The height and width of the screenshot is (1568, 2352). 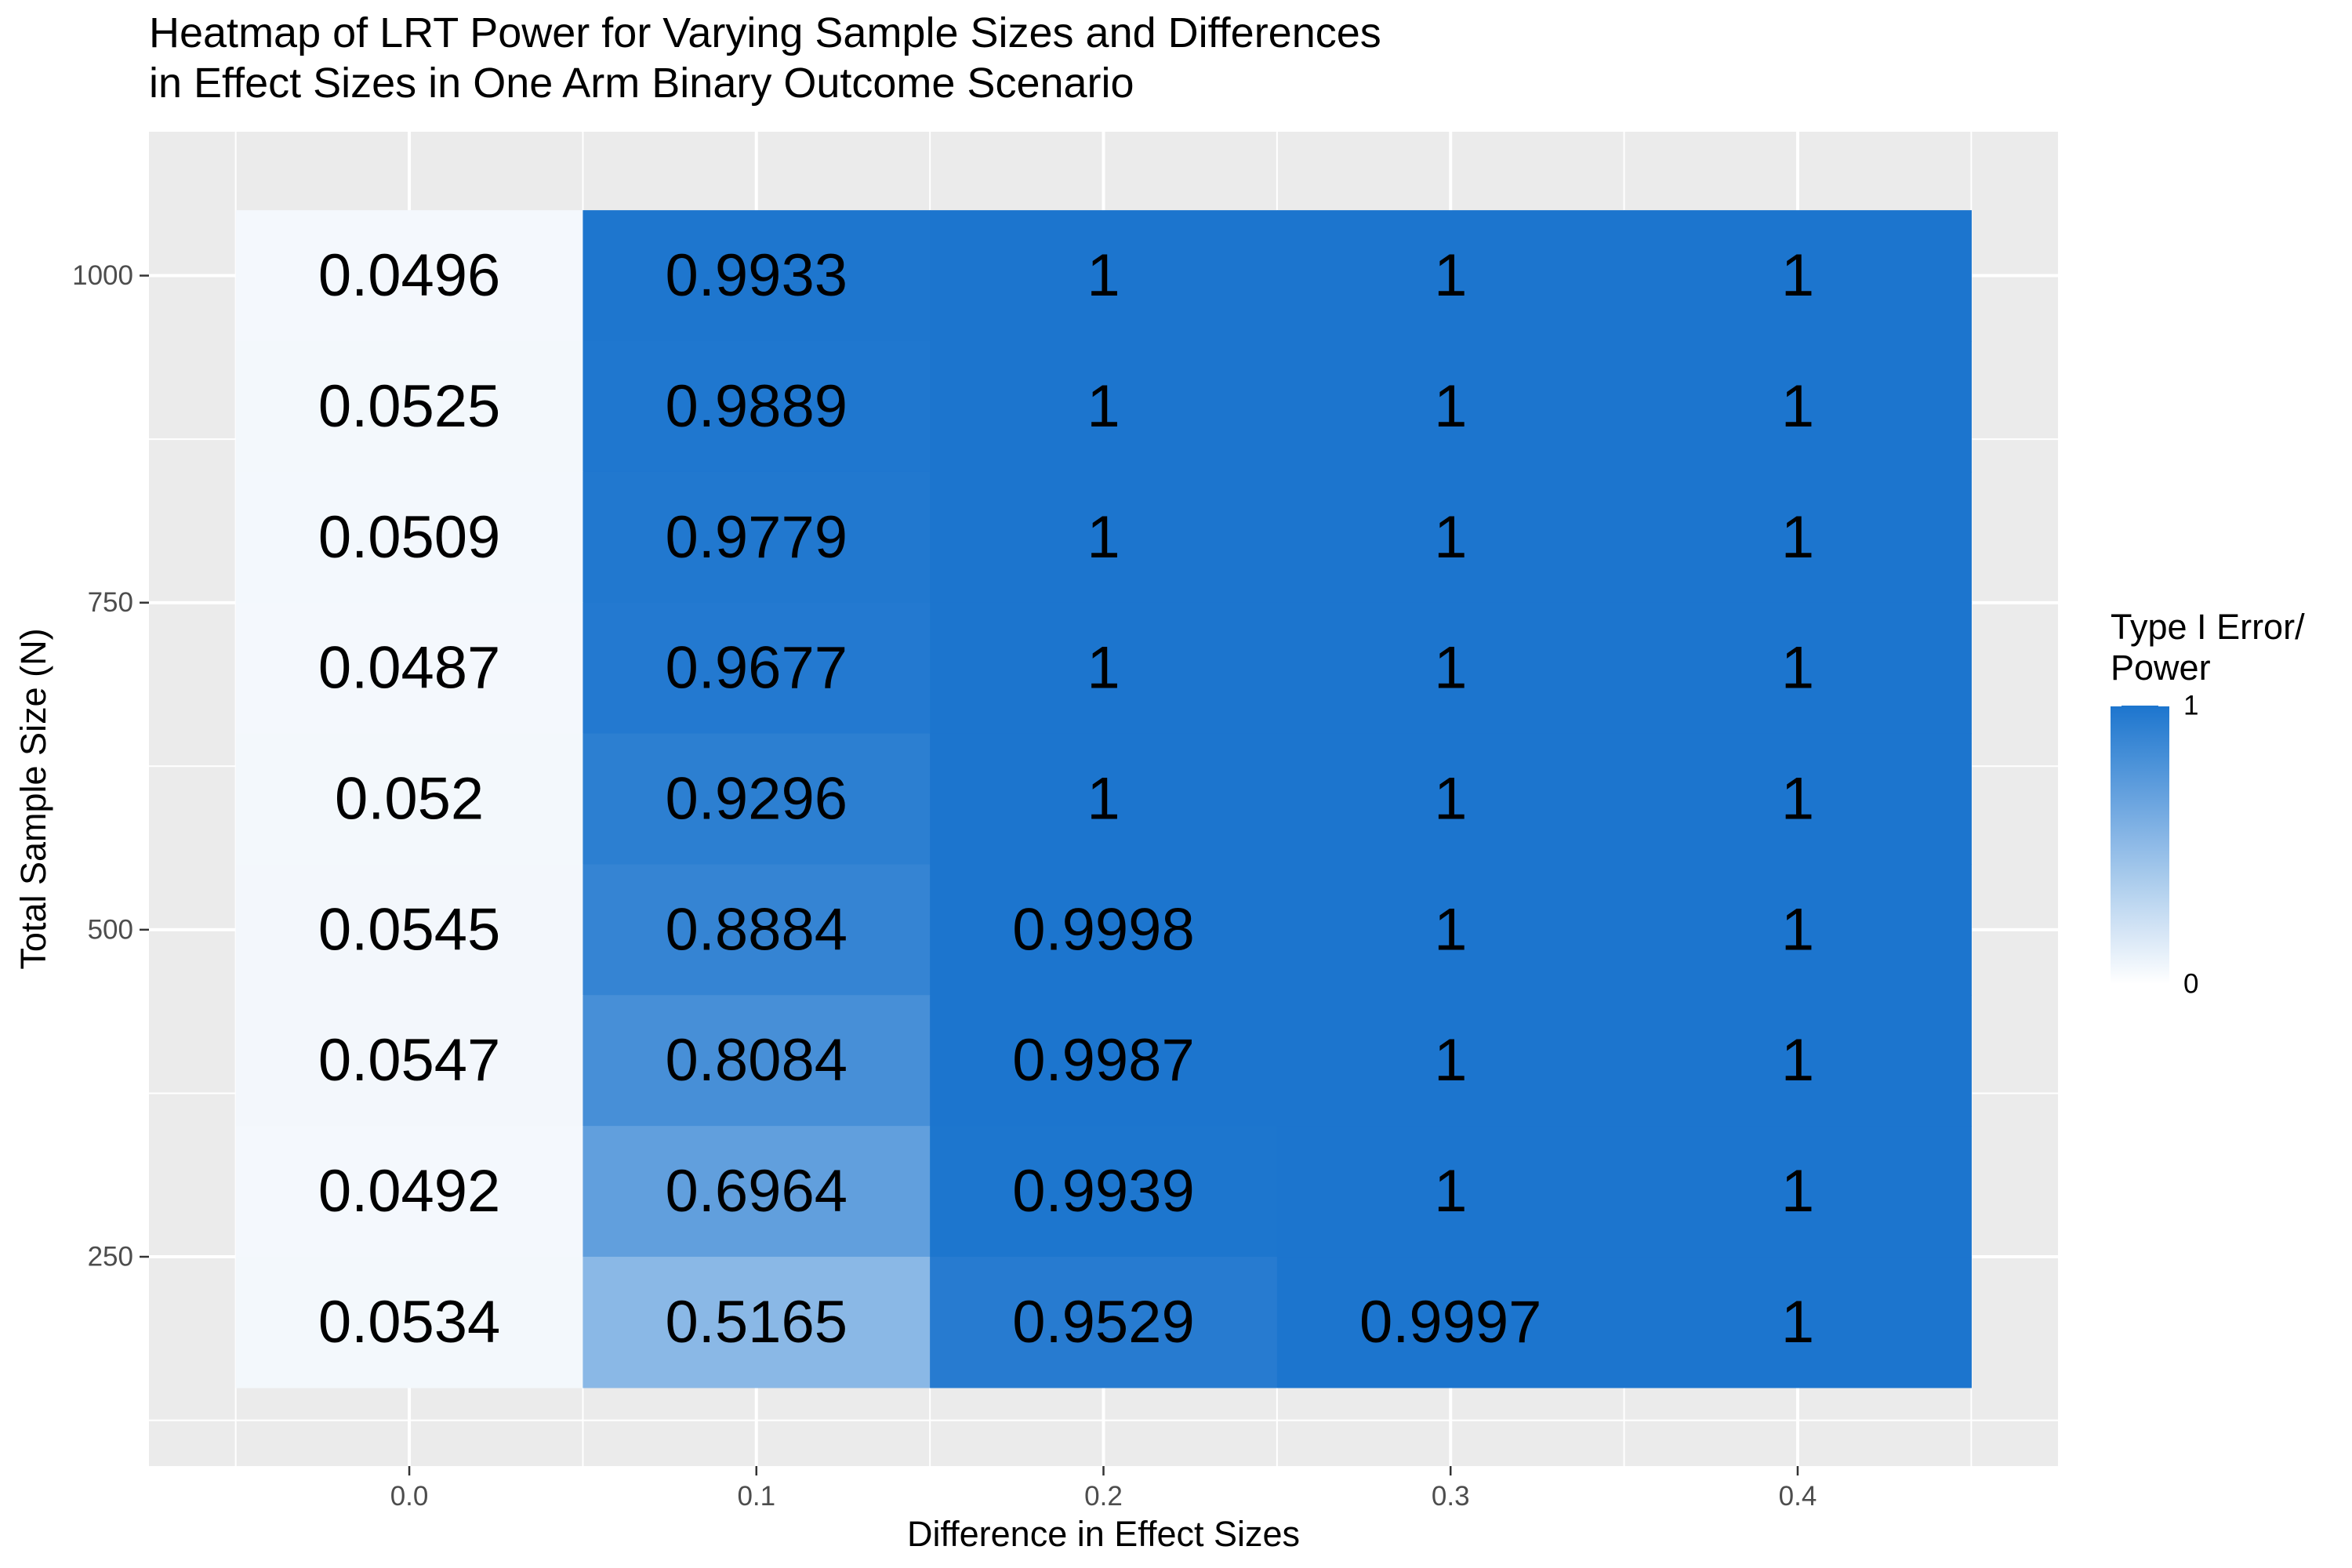 I want to click on cell-label: 0.8884, so click(x=757, y=930).